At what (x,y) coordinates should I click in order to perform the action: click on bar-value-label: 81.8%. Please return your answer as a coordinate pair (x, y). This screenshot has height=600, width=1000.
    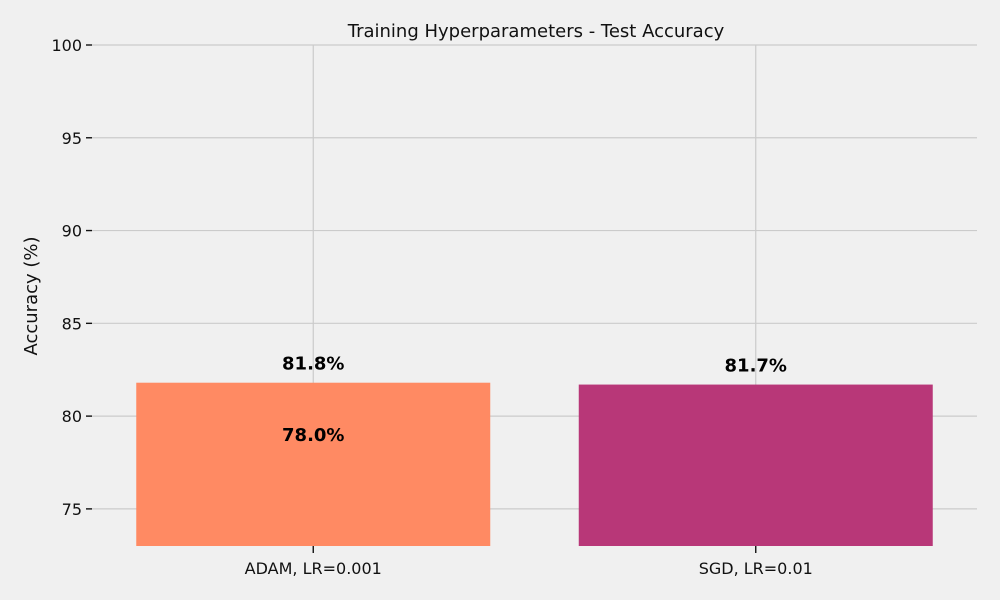
    Looking at the image, I should click on (313, 364).